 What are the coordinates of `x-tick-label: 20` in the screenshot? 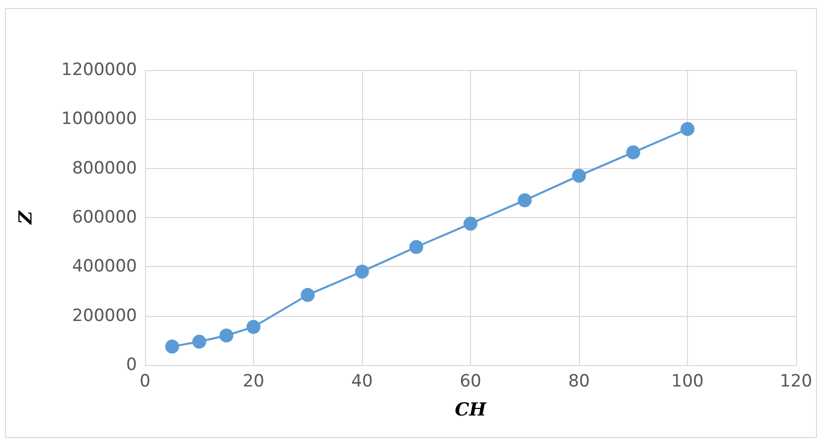 It's located at (253, 382).